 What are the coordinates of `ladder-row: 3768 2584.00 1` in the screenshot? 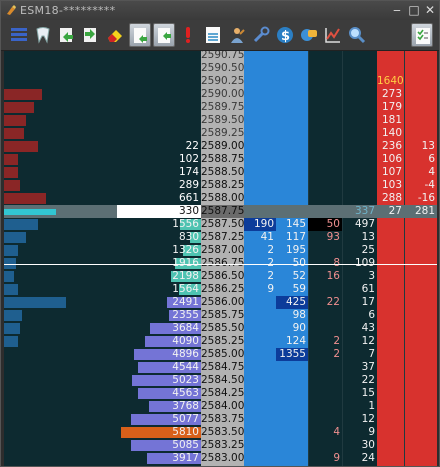 It's located at (220, 406).